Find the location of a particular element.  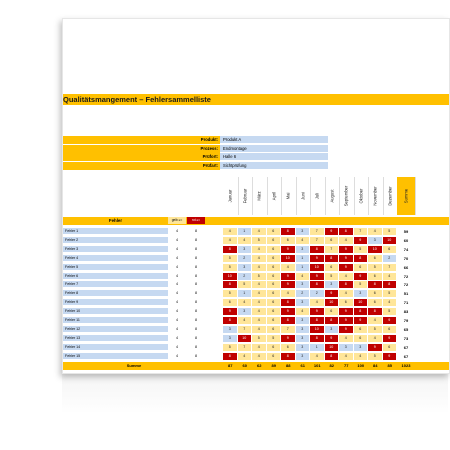

column-total: 84 is located at coordinates (375, 365).